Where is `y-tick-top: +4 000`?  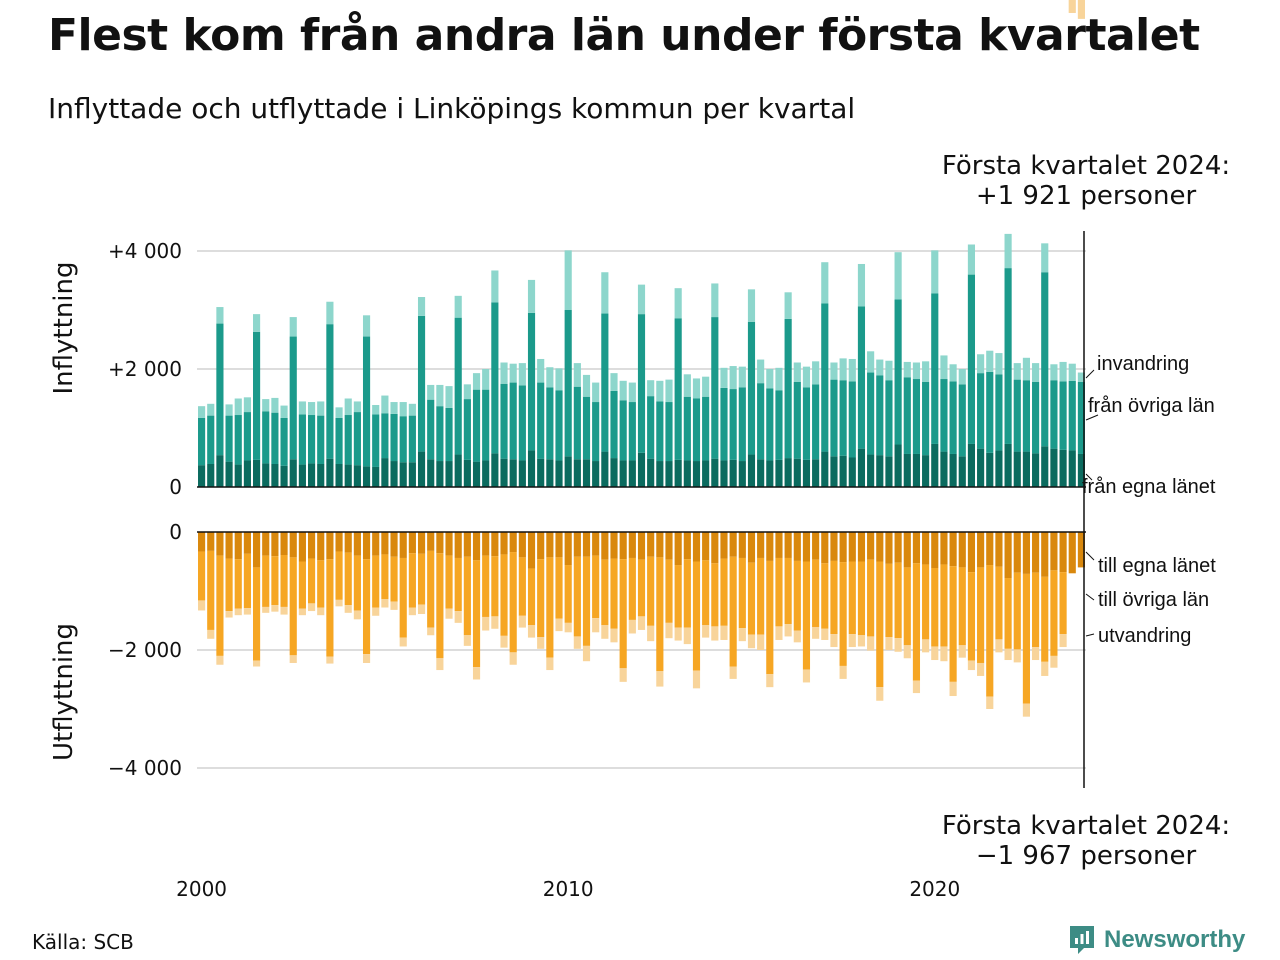 y-tick-top: +4 000 is located at coordinates (145, 251).